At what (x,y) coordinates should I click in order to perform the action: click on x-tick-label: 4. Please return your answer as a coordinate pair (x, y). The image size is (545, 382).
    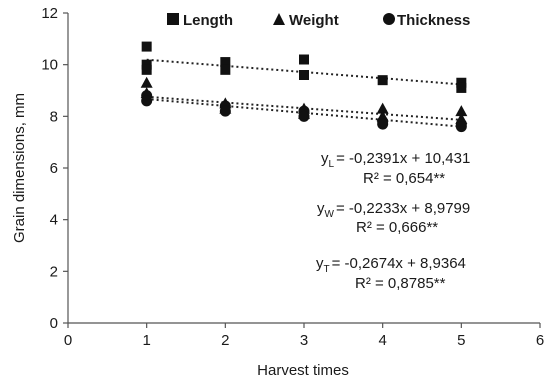
    Looking at the image, I should click on (382, 340).